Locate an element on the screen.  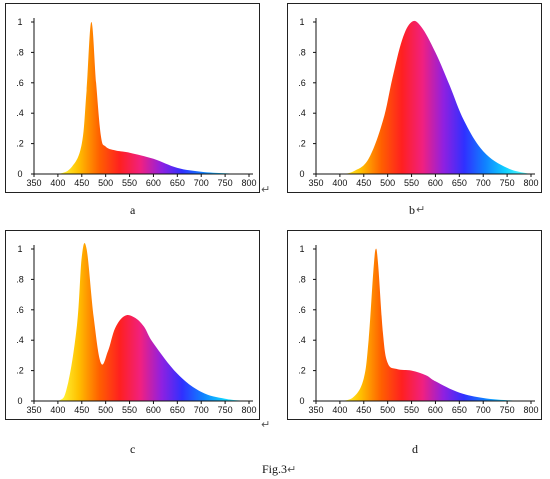
y-tick-label-c-5: 1 is located at coordinates (19, 249).